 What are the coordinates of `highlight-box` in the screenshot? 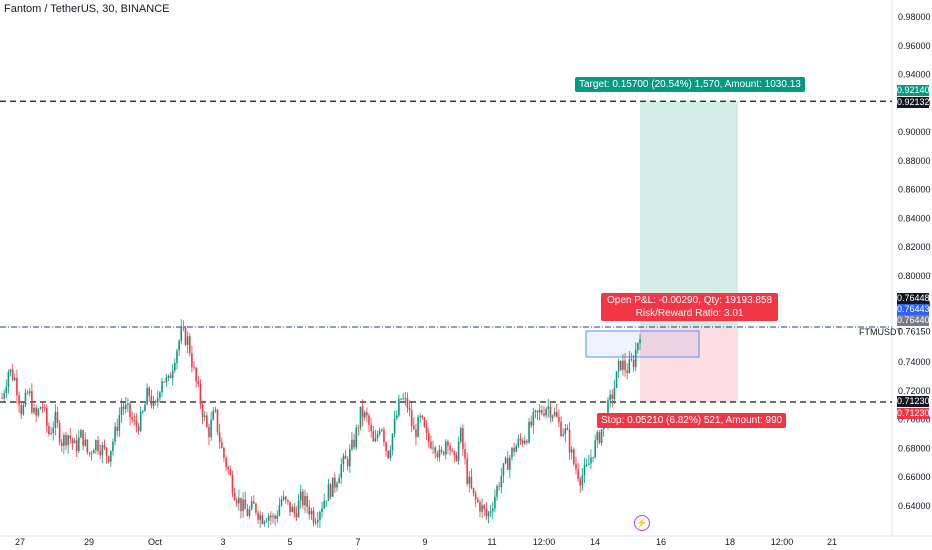 It's located at (642, 344).